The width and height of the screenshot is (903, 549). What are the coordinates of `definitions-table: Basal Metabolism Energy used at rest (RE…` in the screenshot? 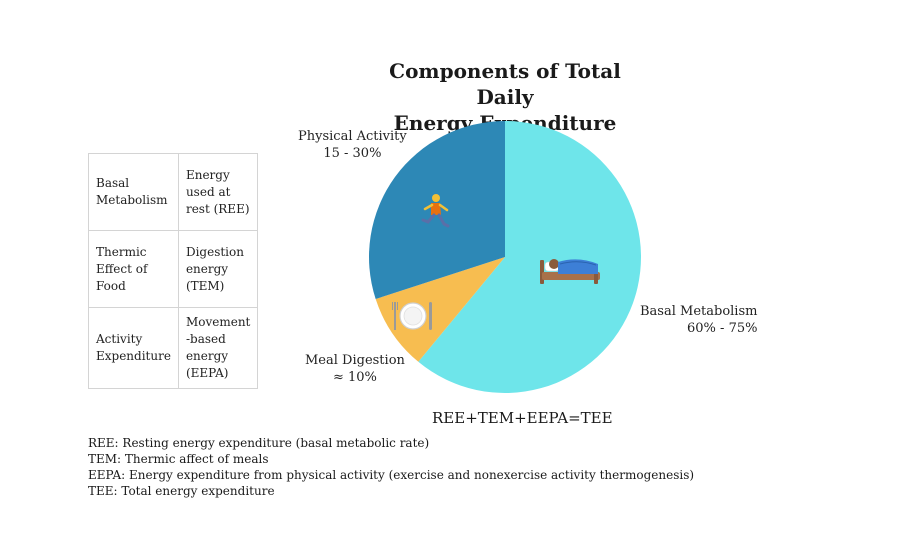 It's located at (173, 271).